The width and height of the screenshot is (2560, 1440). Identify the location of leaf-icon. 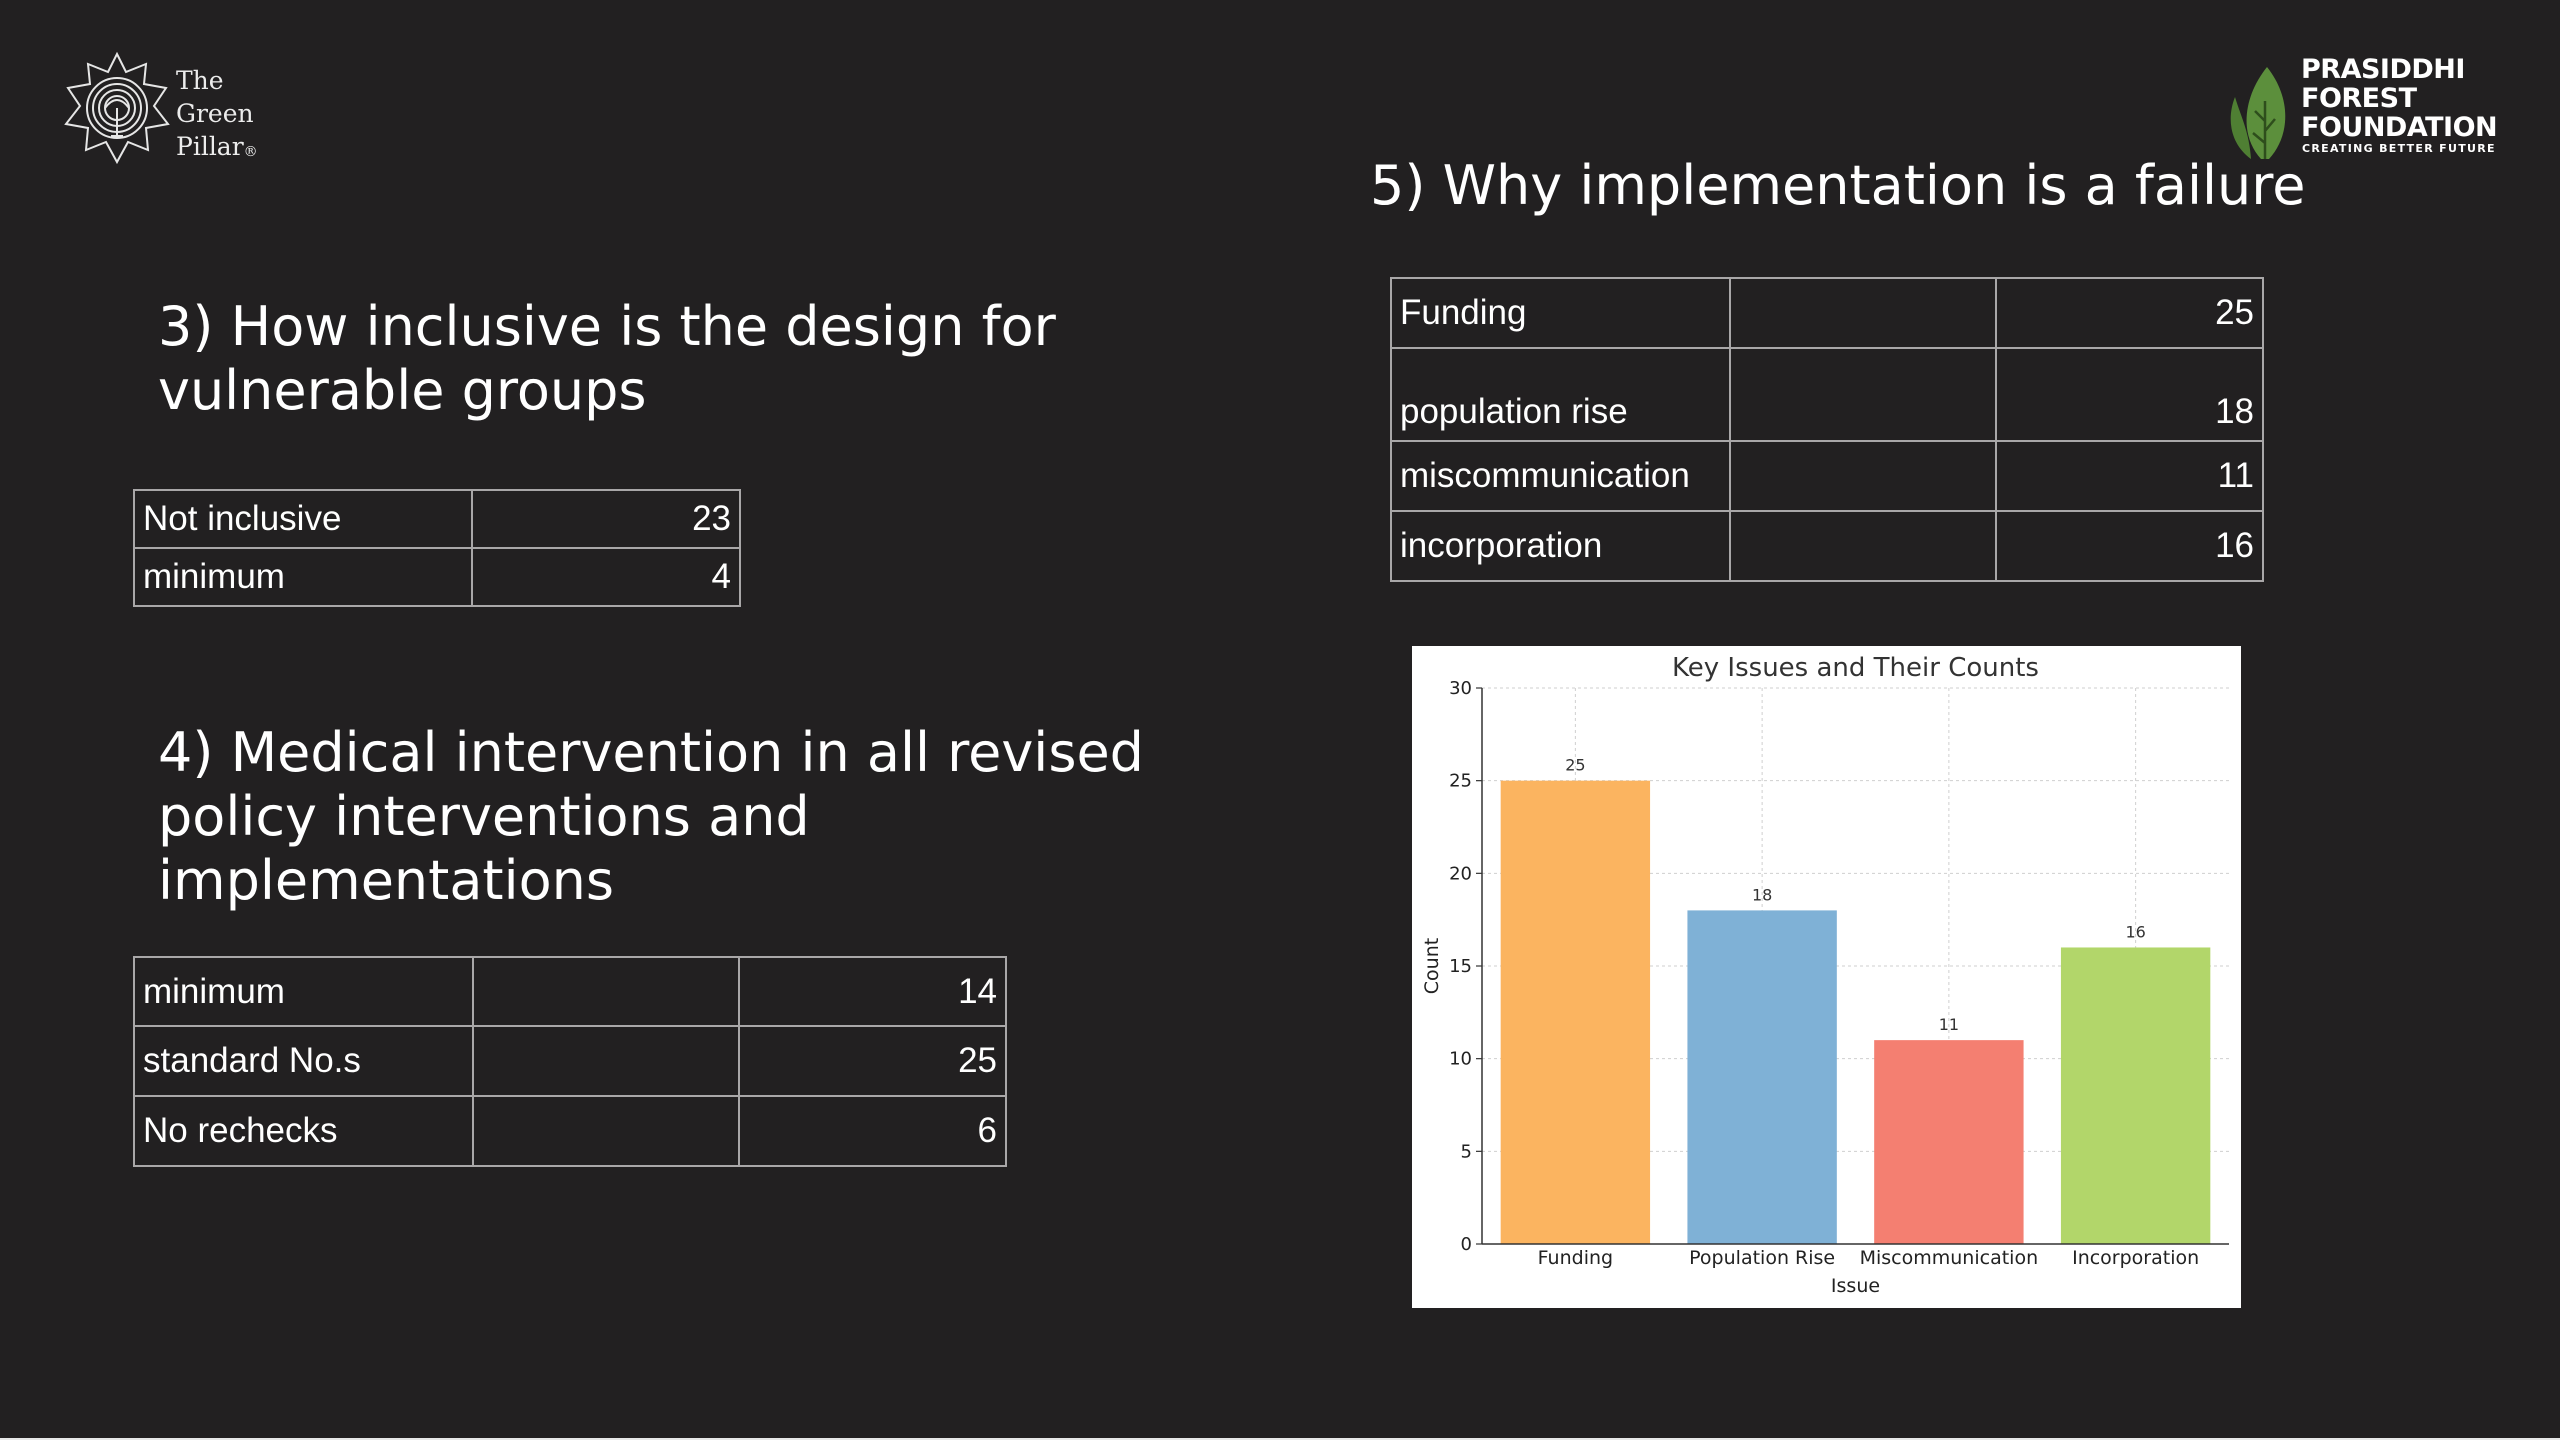
(2258, 113).